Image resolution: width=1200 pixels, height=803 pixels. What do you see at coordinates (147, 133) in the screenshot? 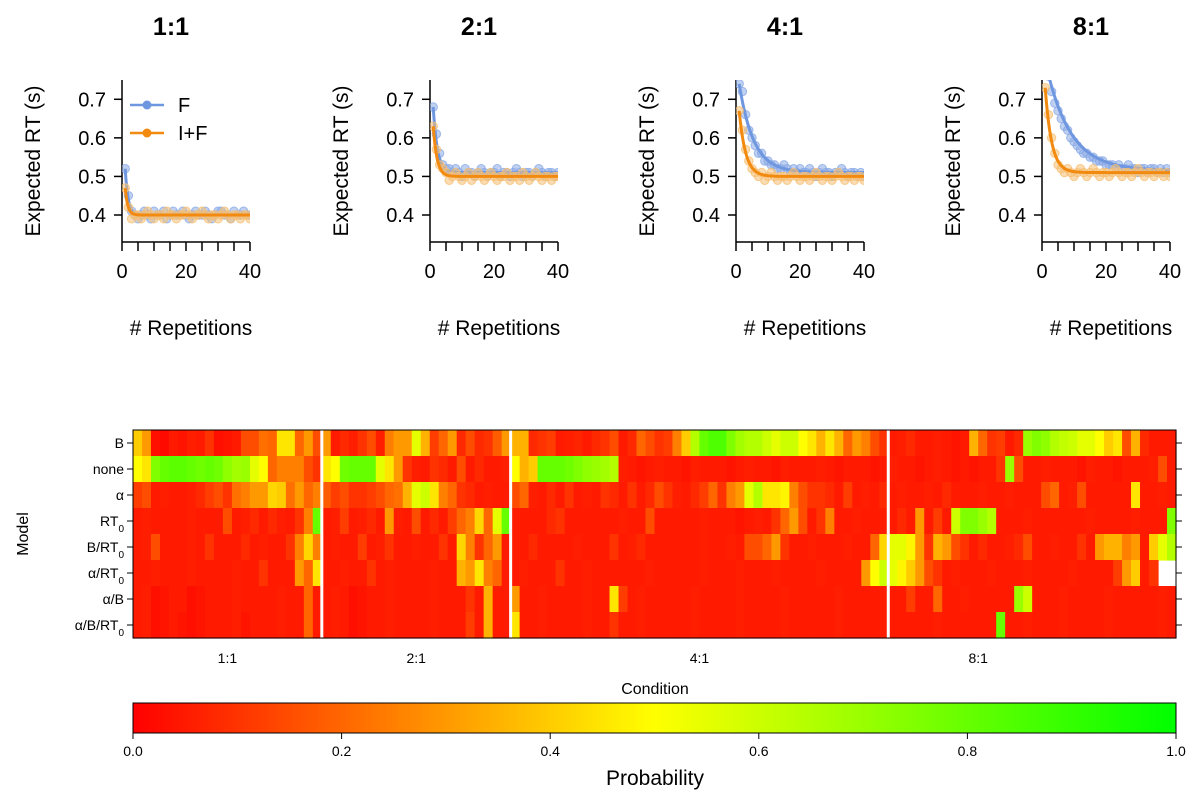
I see `legend-marker` at bounding box center [147, 133].